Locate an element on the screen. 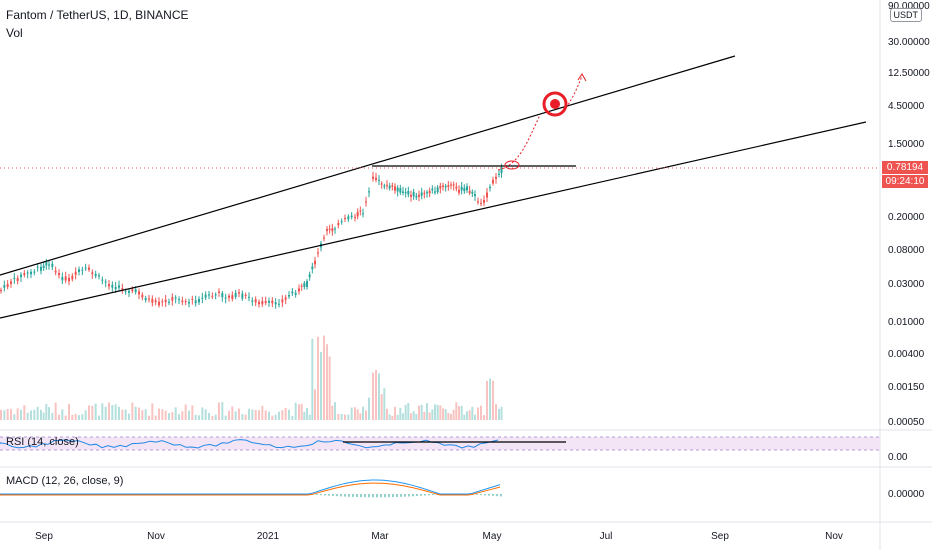  price-tick-label: 0.20000 is located at coordinates (906, 217).